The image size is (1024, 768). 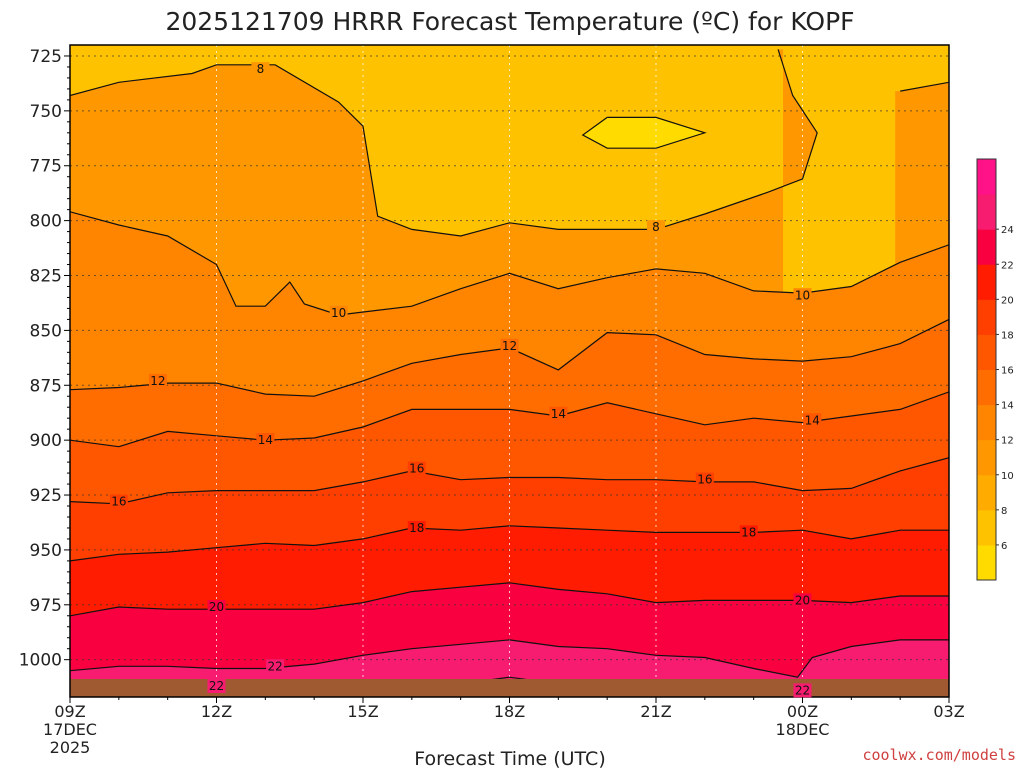 What do you see at coordinates (1007, 476) in the screenshot?
I see `colorbar-label-10: 10` at bounding box center [1007, 476].